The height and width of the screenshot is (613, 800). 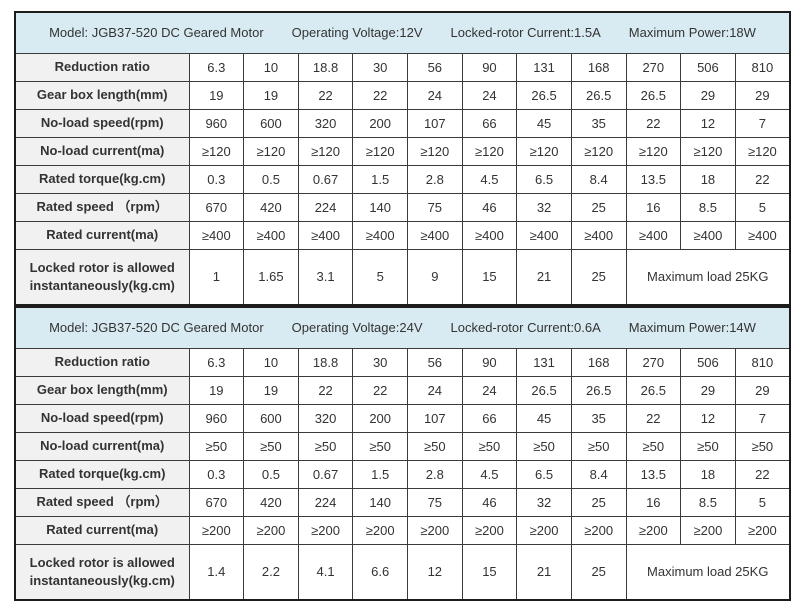 I want to click on spec-cell: 0.3, so click(x=216, y=179).